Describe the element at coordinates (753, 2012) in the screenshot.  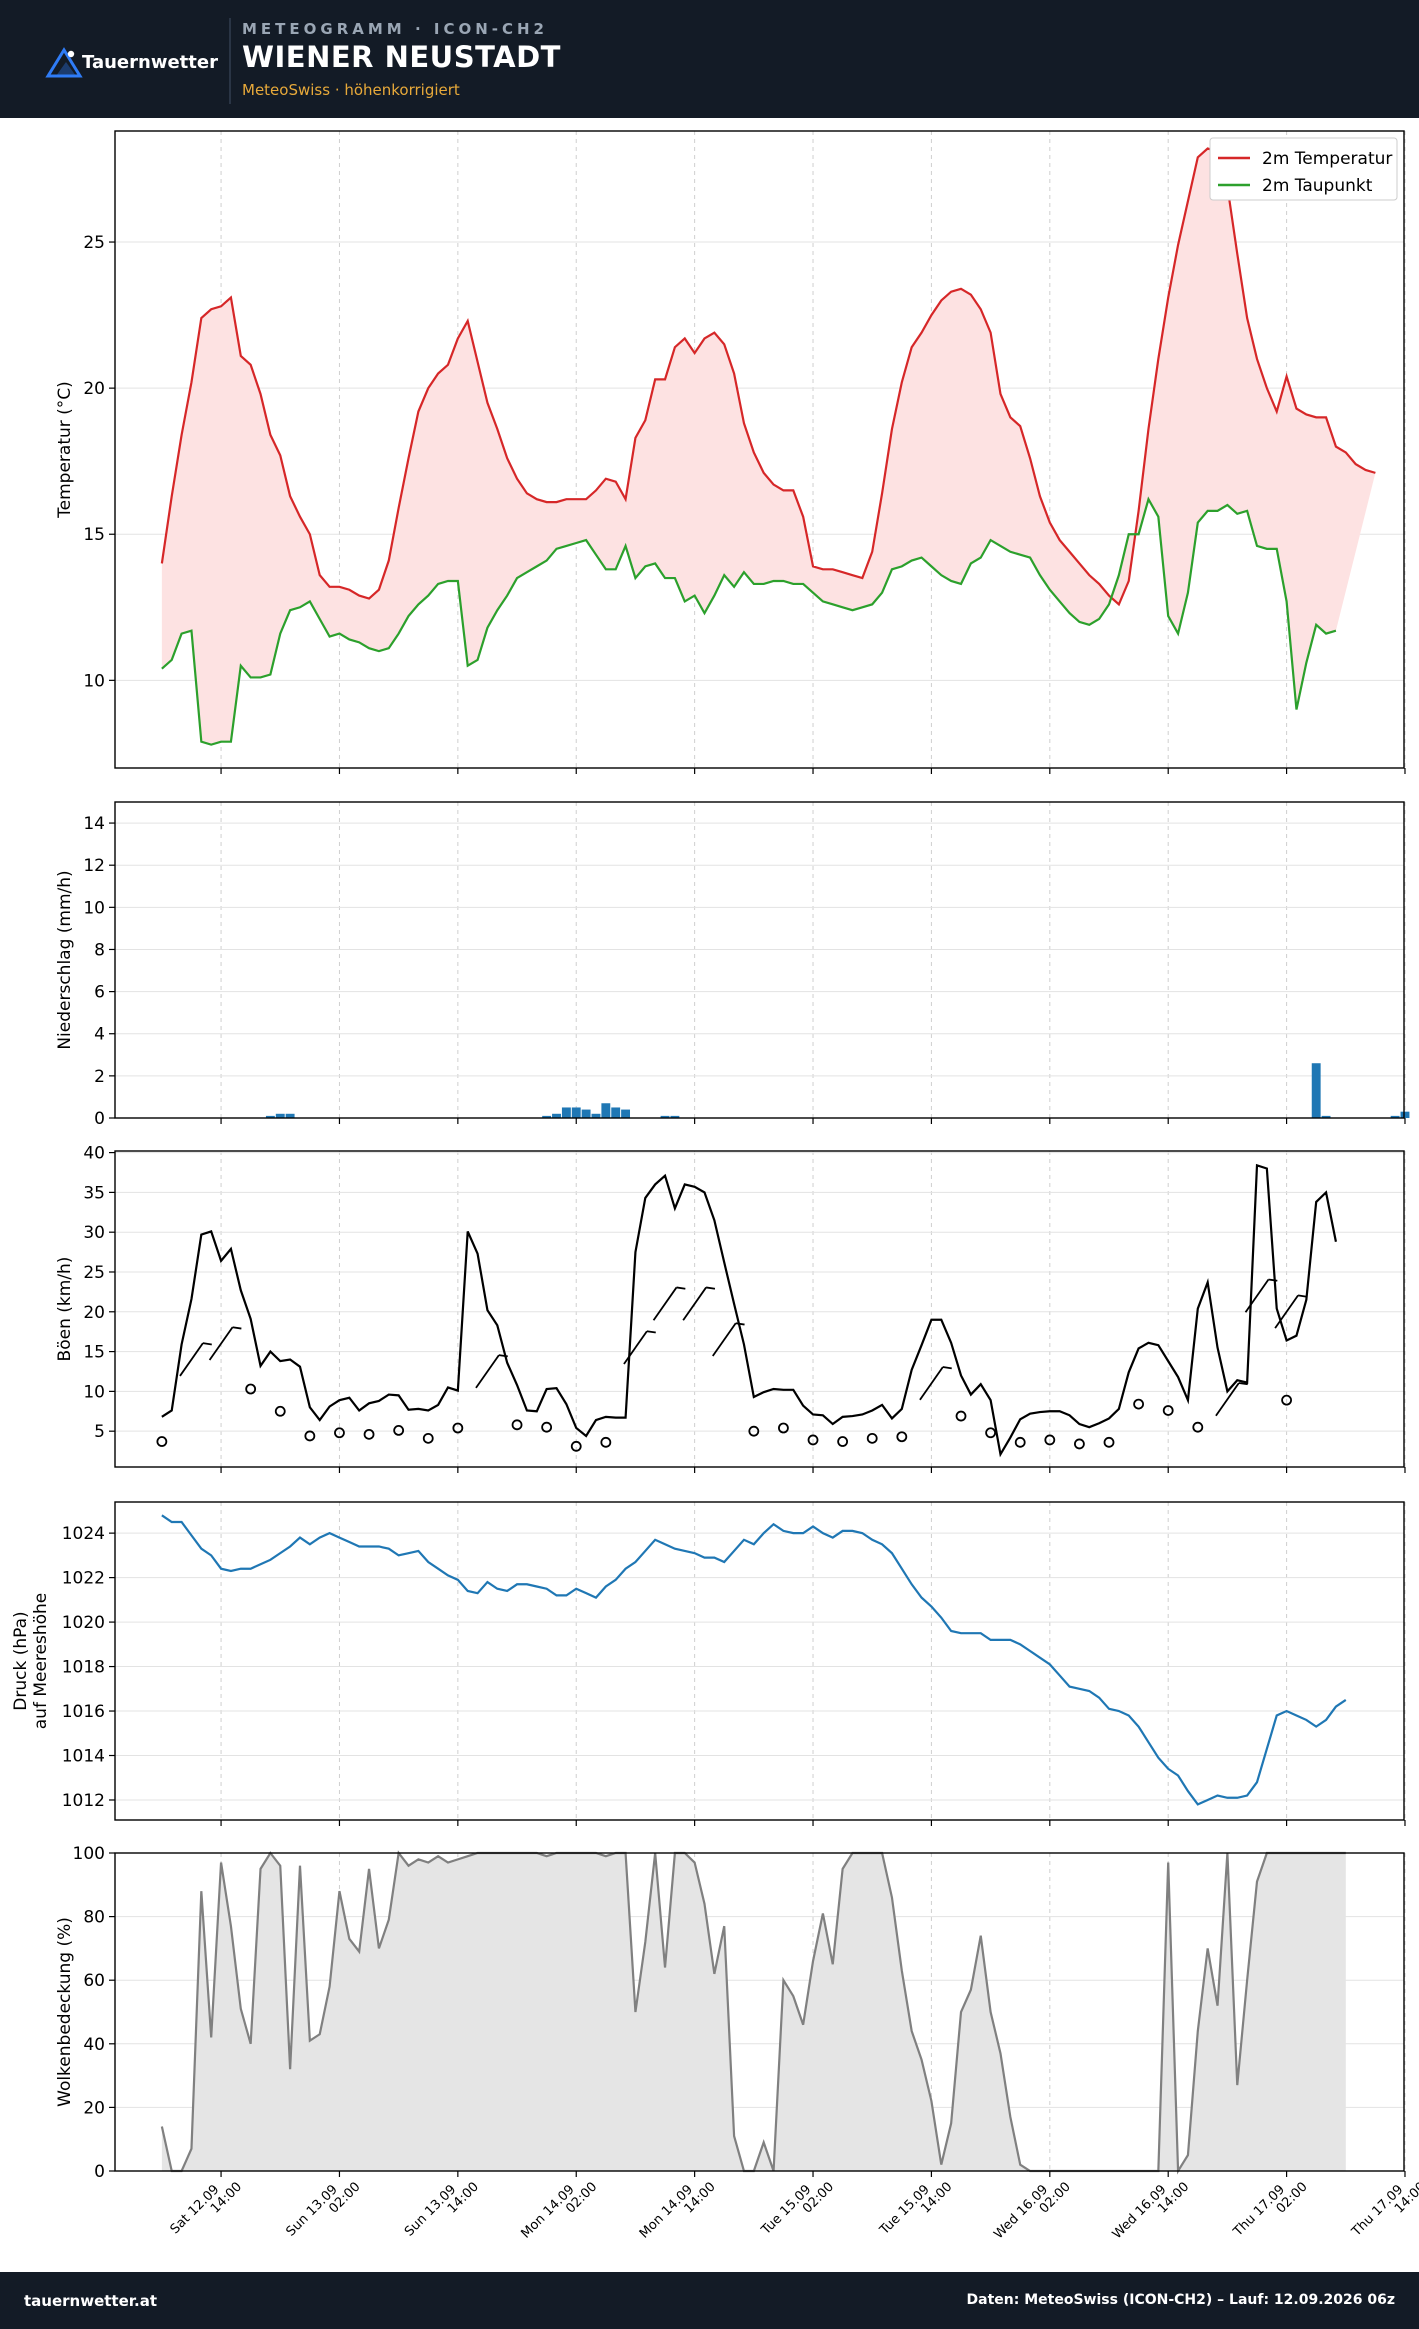
I see `cloud-fill` at that location.